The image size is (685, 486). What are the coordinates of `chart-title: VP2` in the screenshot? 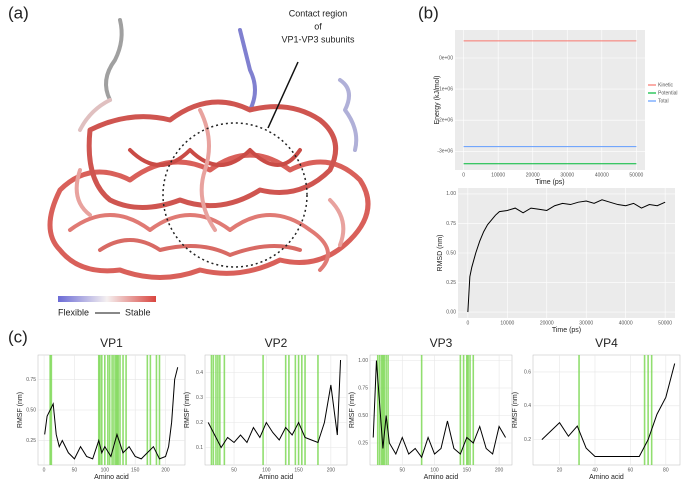 It's located at (276, 343).